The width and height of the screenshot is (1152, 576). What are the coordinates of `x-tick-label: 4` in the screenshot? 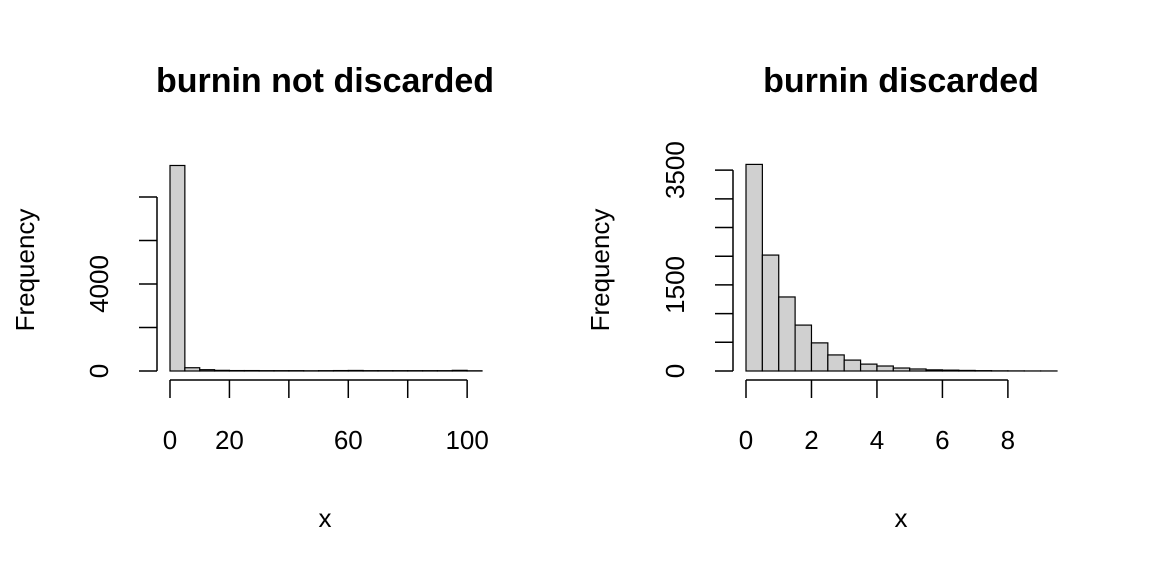 It's located at (877, 440).